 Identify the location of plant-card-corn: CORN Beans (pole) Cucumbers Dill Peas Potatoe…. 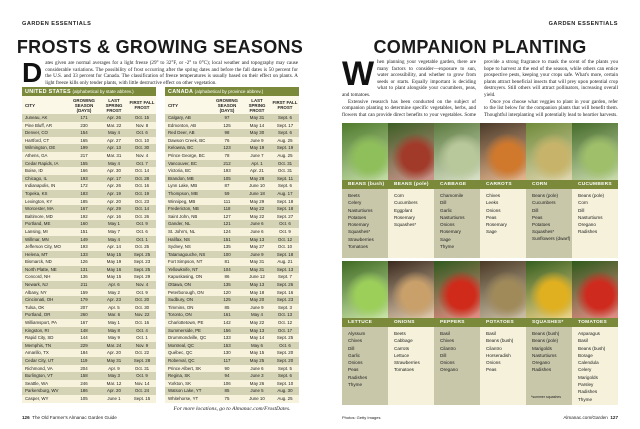
(549, 190).